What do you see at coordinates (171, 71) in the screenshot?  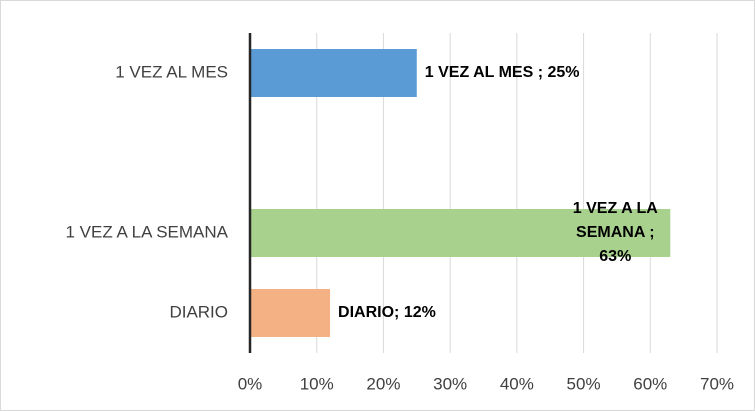 I see `y-tick-label: 1 VEZ AL MES` at bounding box center [171, 71].